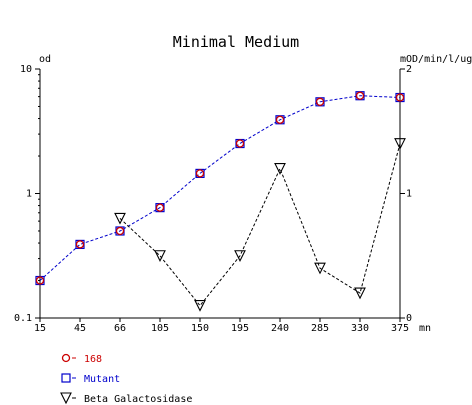 The width and height of the screenshot is (472, 405). Describe the element at coordinates (102, 379) in the screenshot. I see `legend-label: Mutant` at that location.